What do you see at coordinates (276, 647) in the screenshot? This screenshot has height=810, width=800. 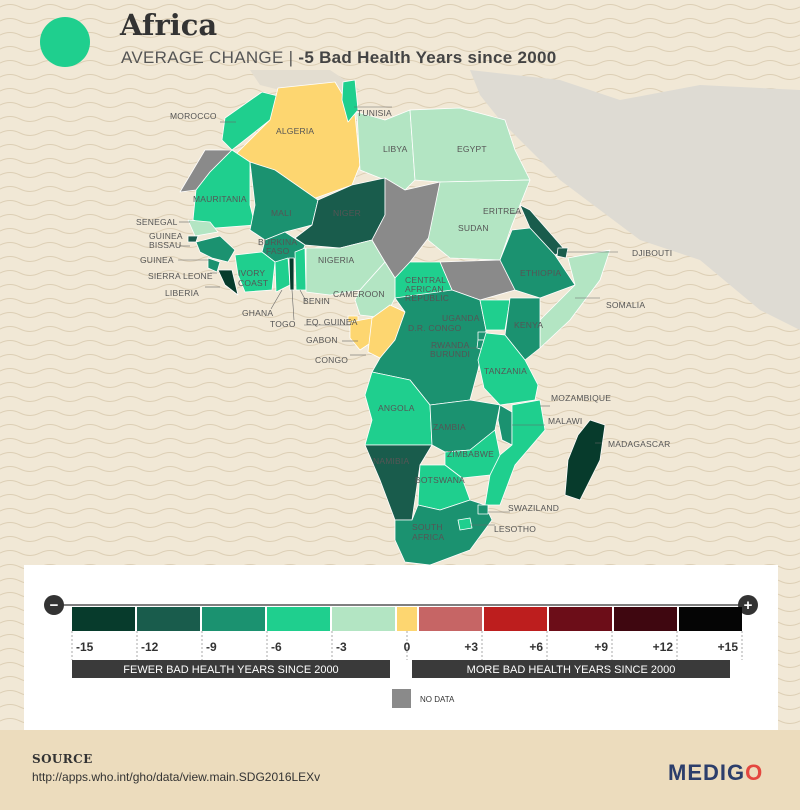 I see `legend-tick-label: -6` at bounding box center [276, 647].